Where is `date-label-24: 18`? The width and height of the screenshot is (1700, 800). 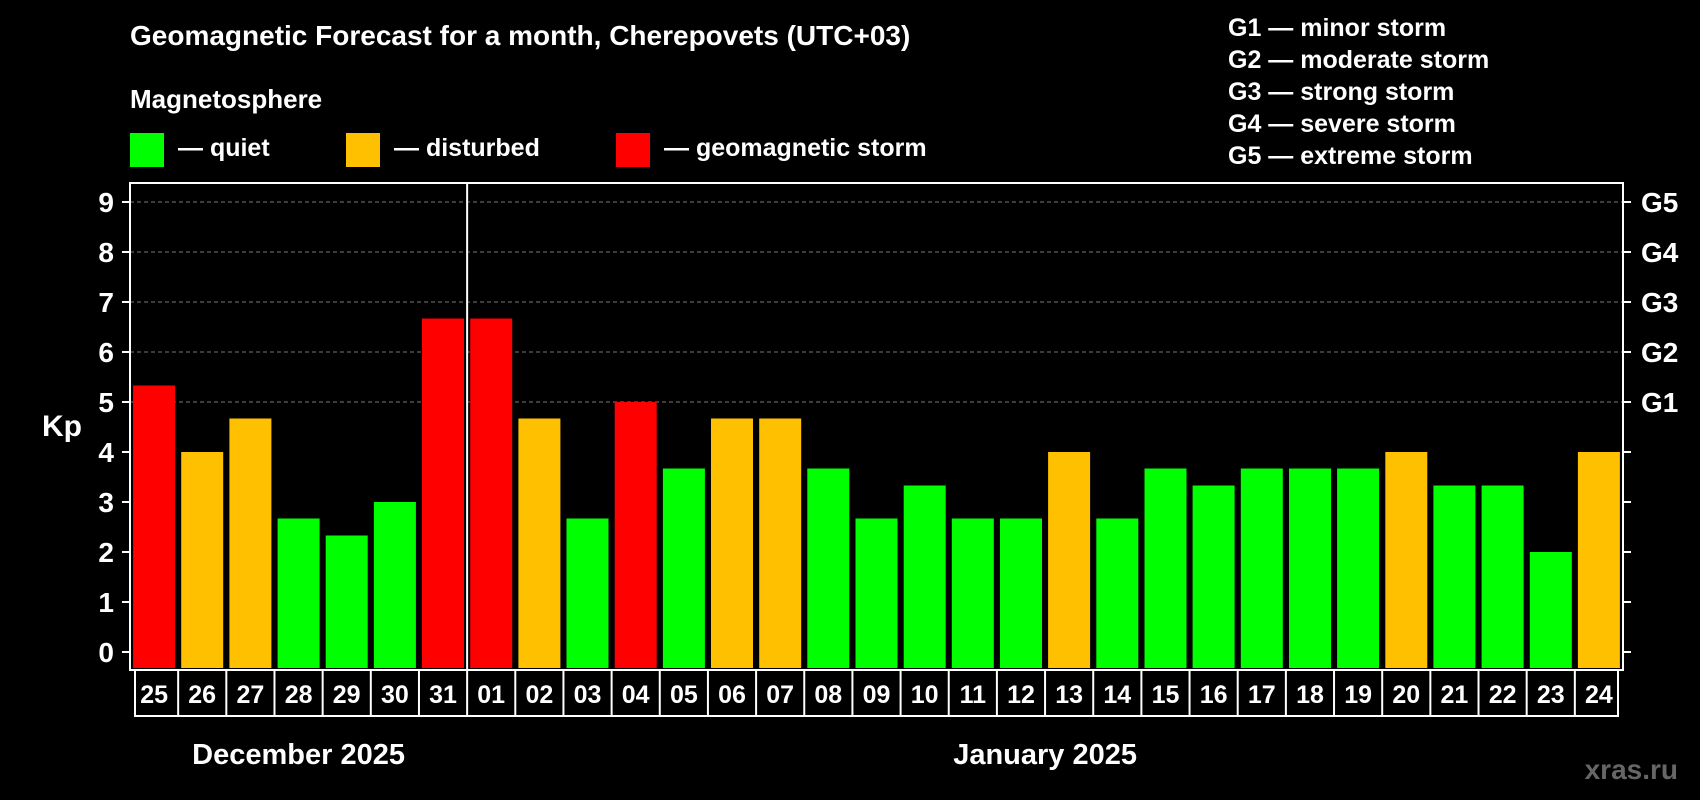
date-label-24: 18 is located at coordinates (1310, 695).